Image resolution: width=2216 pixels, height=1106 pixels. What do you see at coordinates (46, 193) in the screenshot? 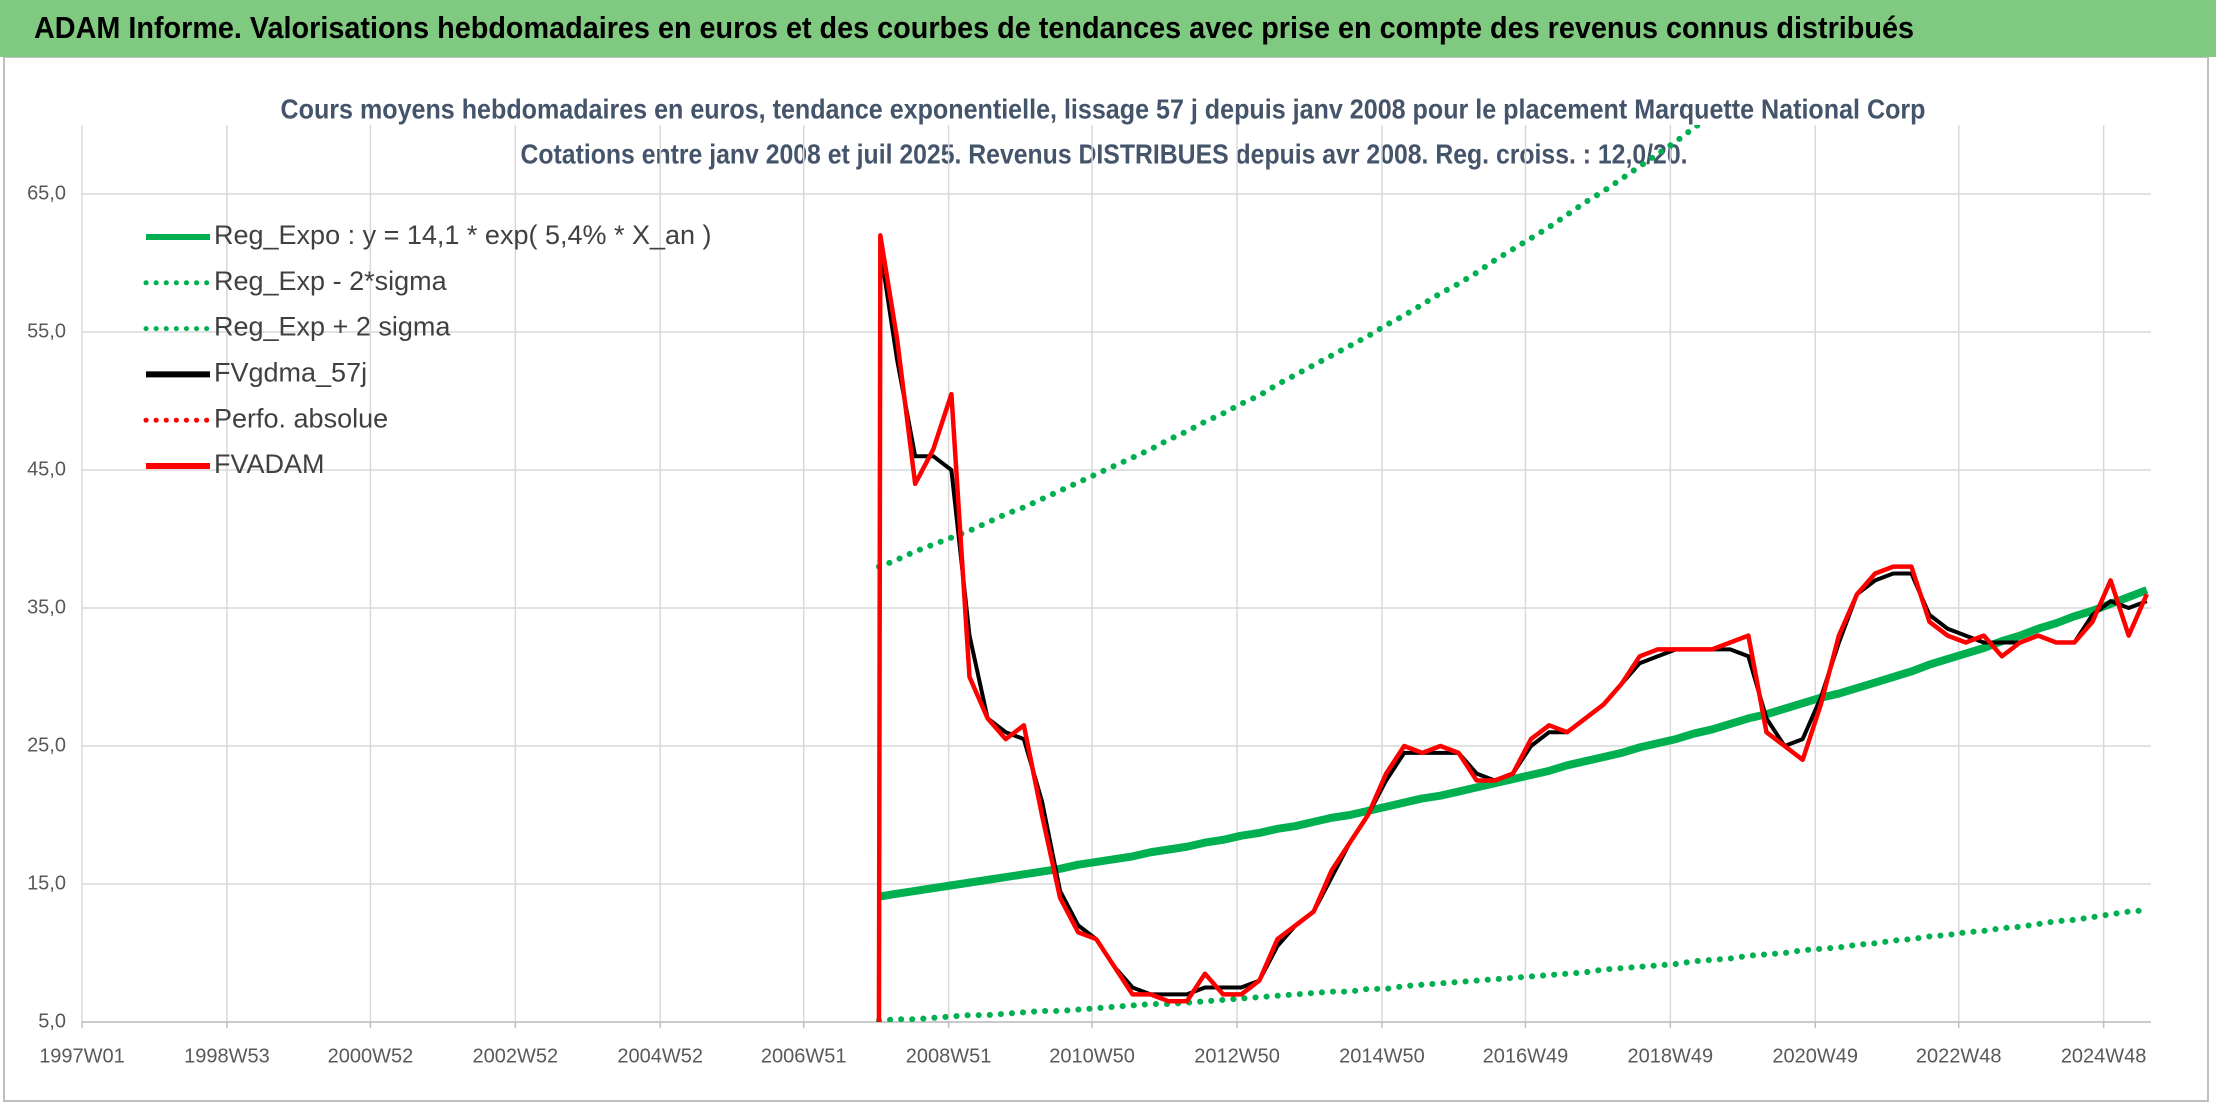
I see `y-tick-label: 65,0` at bounding box center [46, 193].